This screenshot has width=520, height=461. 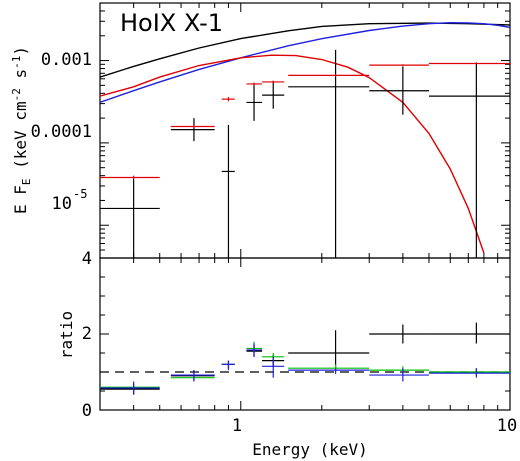 I want to click on ylabel-exp2: -1, so click(x=16, y=62).